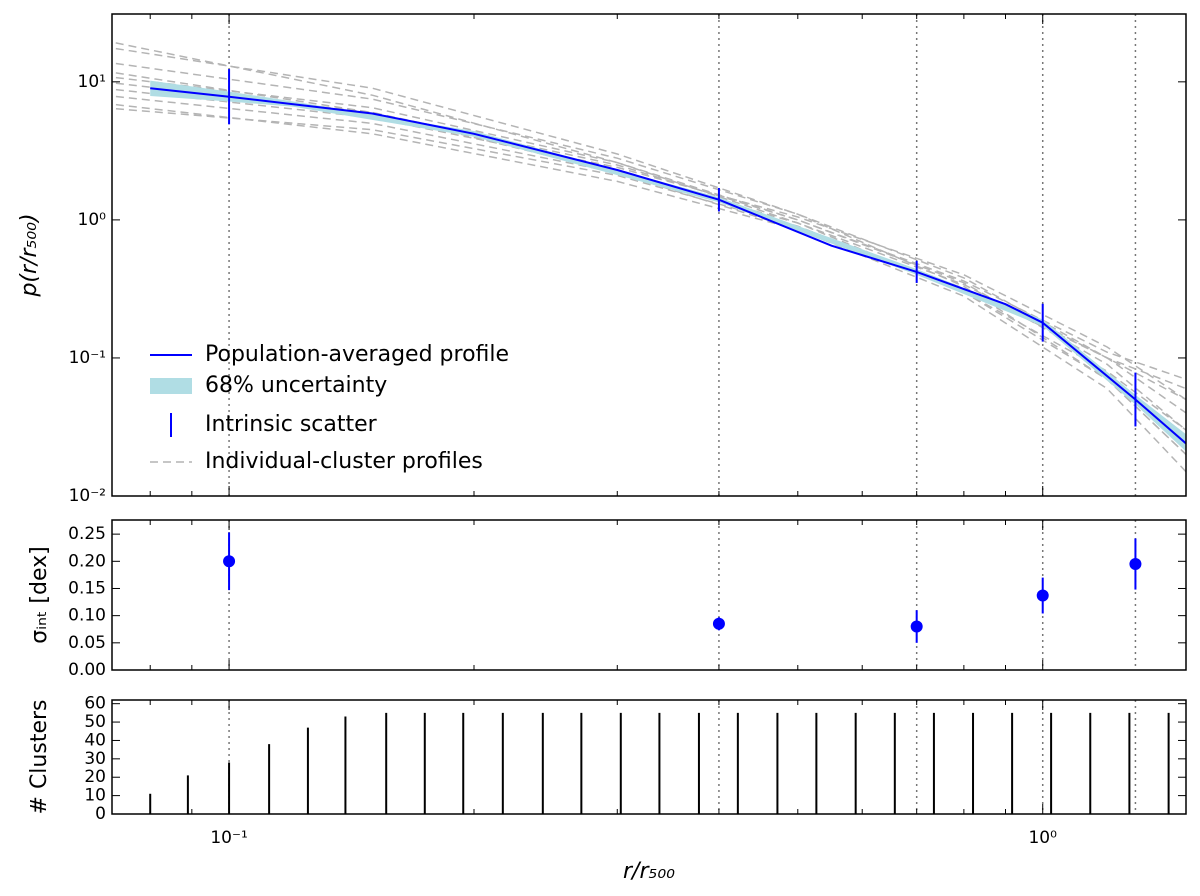 The width and height of the screenshot is (1200, 896). Describe the element at coordinates (95, 759) in the screenshot. I see `y-tick-label: 30` at that location.